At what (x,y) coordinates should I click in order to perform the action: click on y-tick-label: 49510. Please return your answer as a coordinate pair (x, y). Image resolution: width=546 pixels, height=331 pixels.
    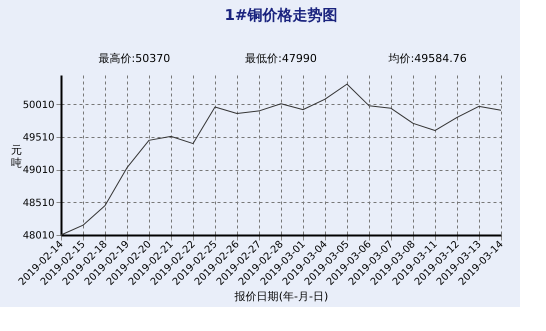
    Looking at the image, I should click on (38, 138).